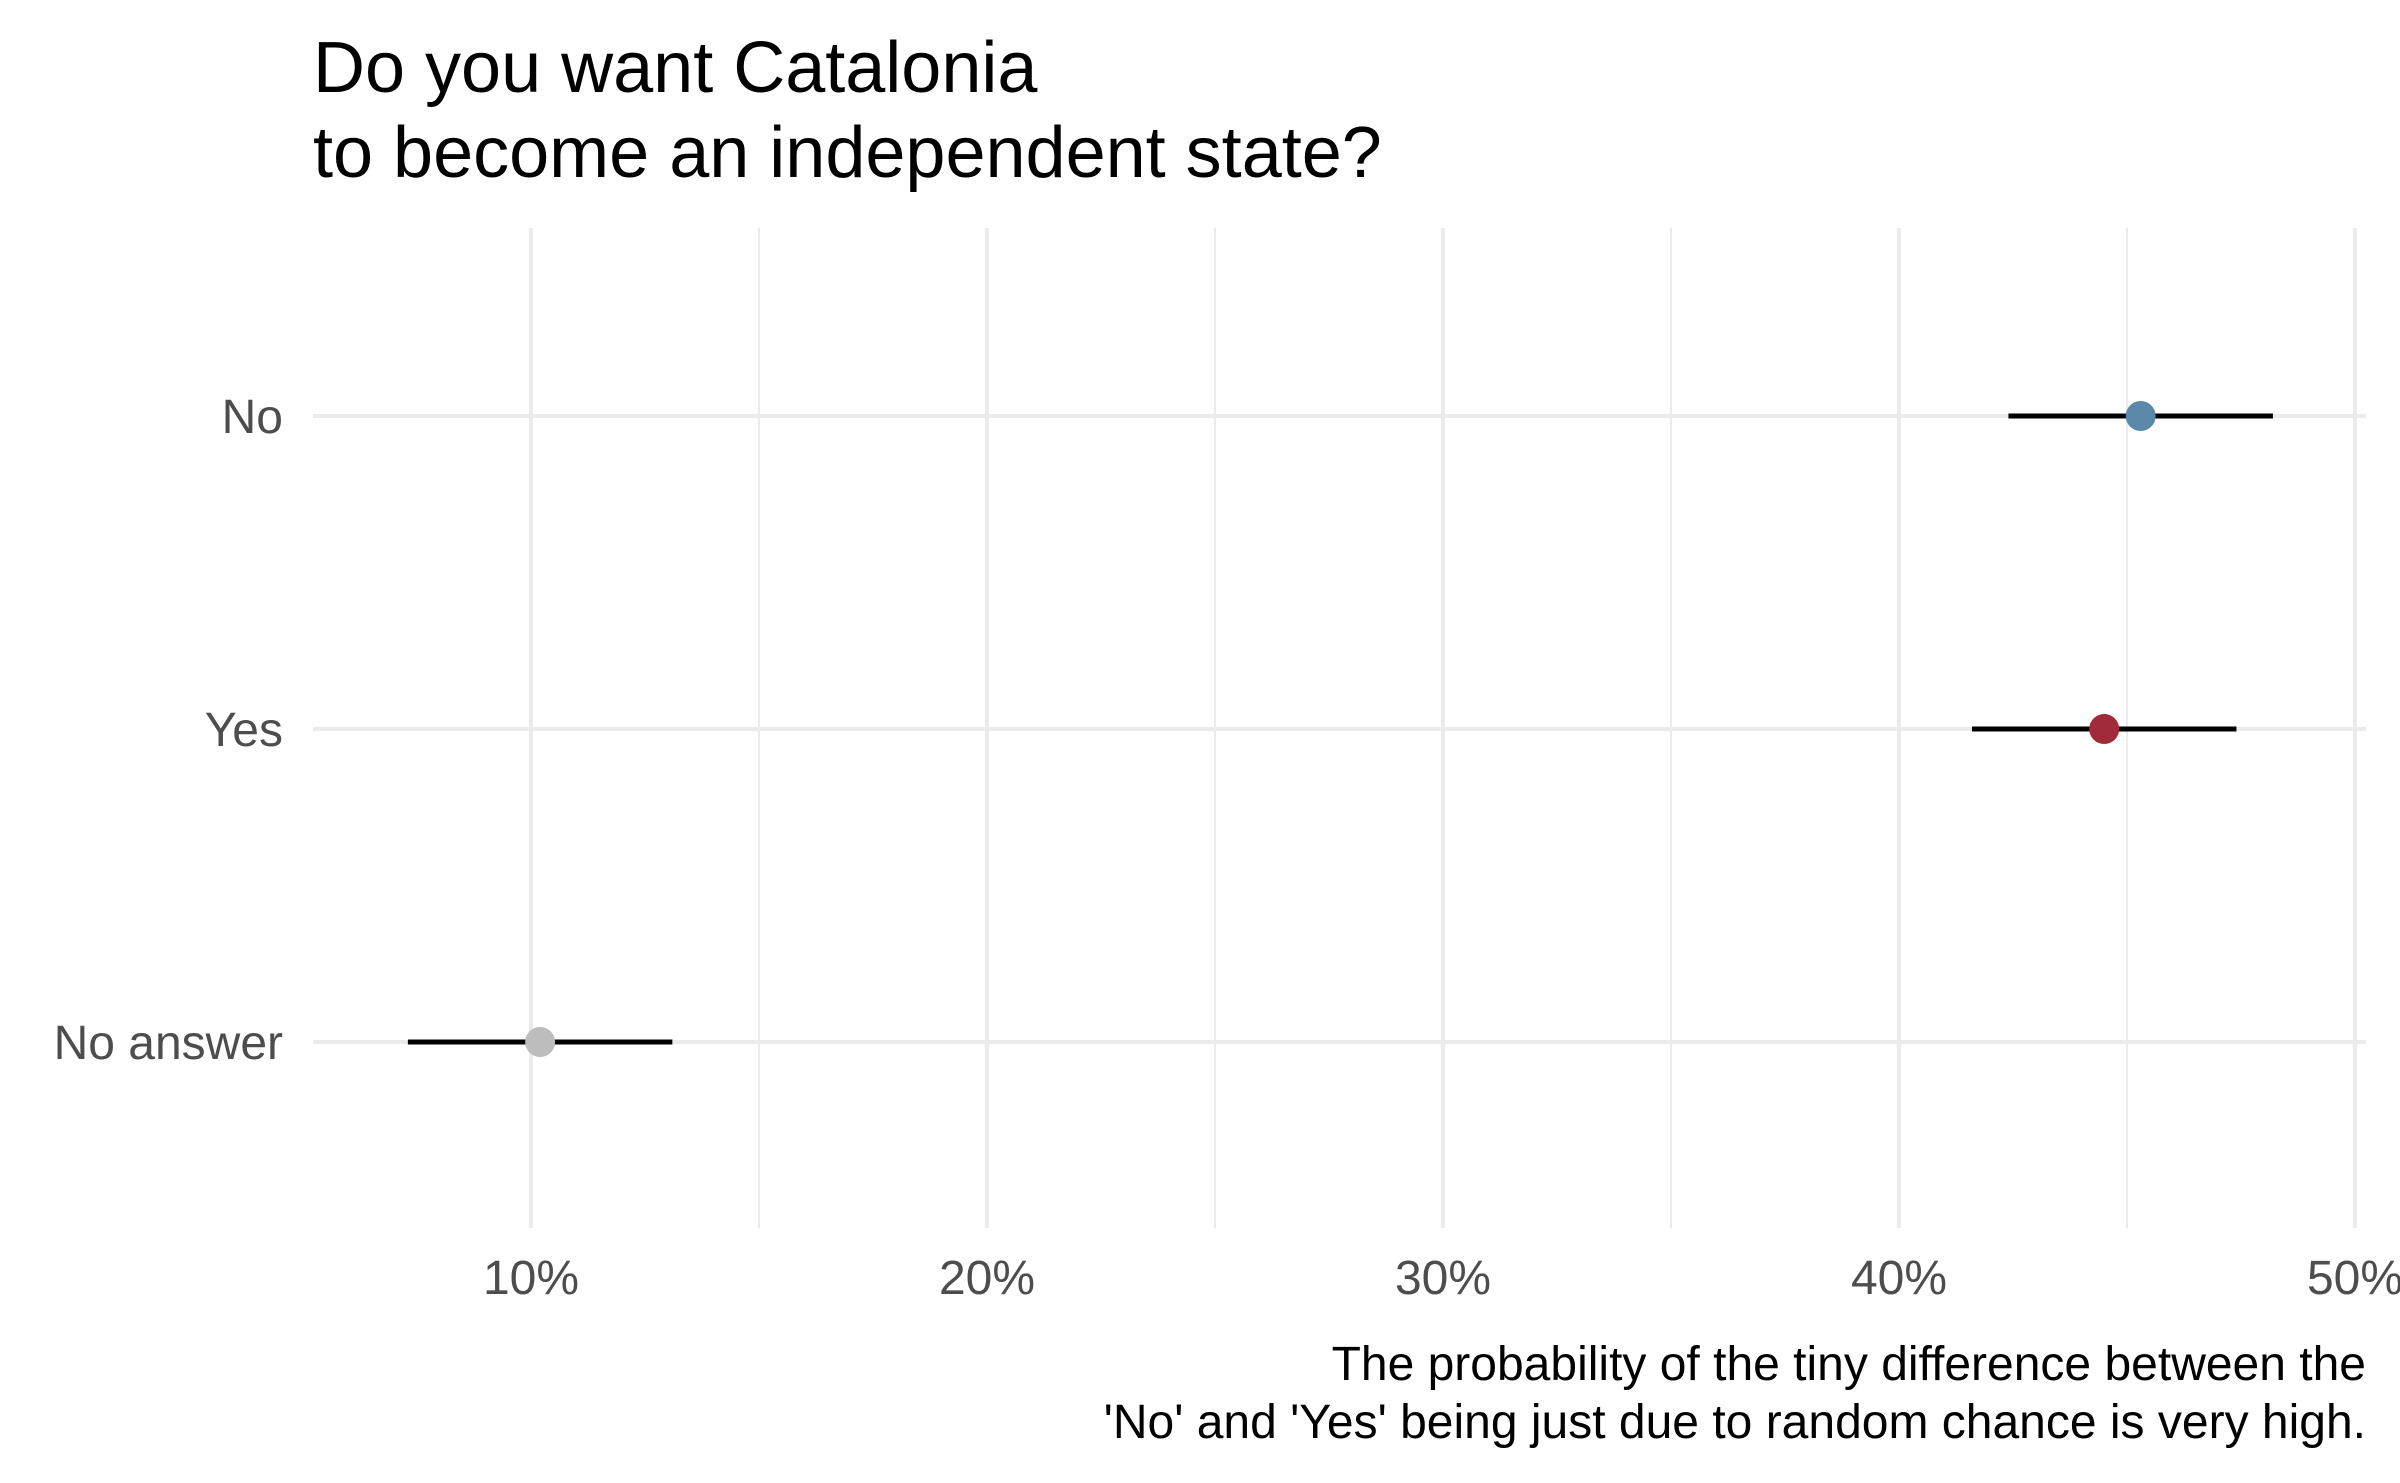  Describe the element at coordinates (531, 1278) in the screenshot. I see `x-tick-label: 10%` at that location.